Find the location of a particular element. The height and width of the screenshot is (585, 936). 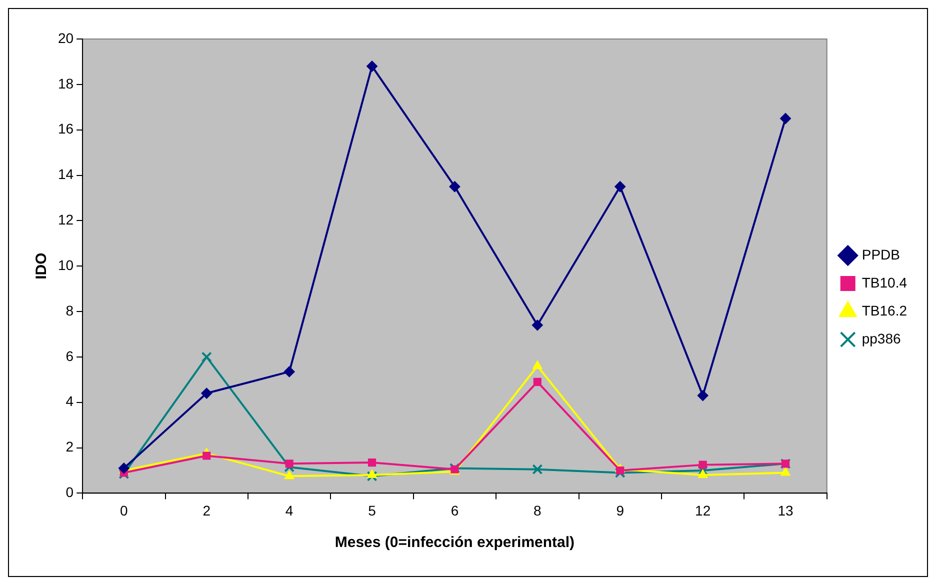

x-tick-label: 6 is located at coordinates (454, 510).